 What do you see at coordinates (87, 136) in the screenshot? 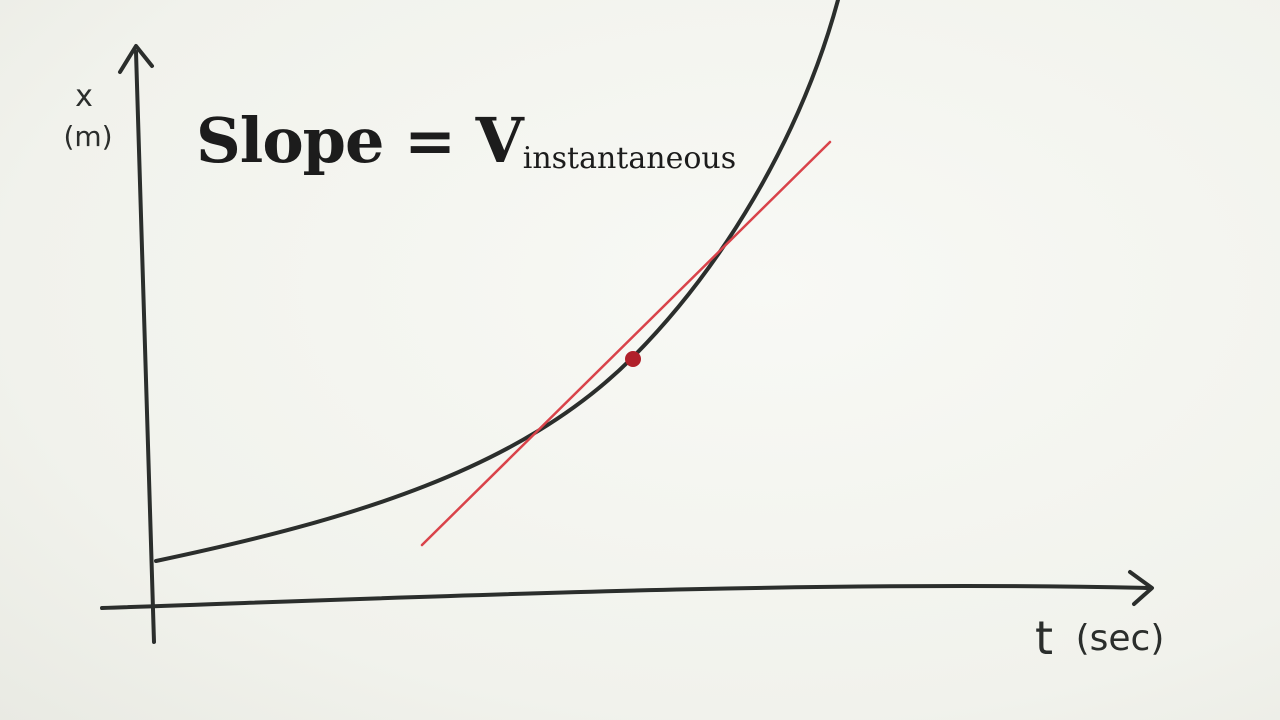
I see `y-axis-label-unit: (m)` at bounding box center [87, 136].